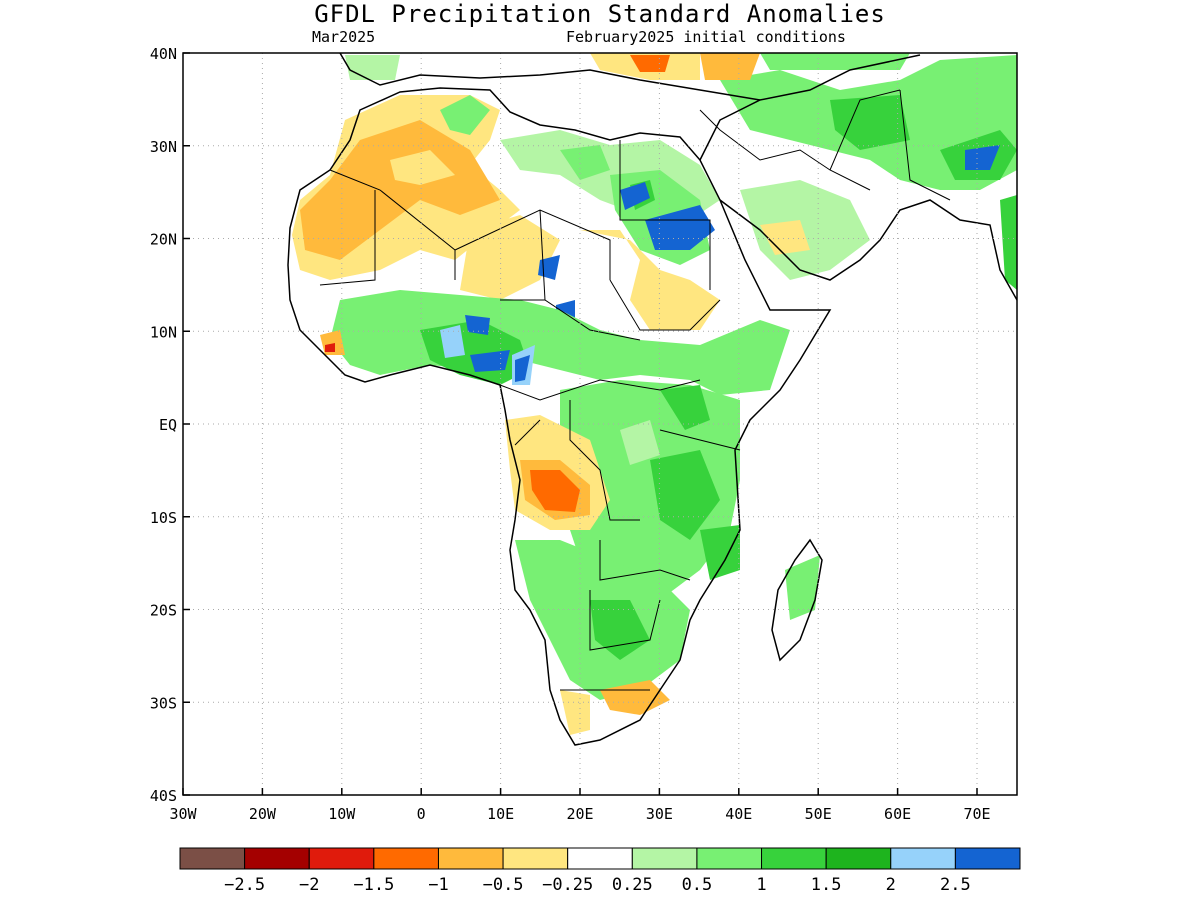 This screenshot has height=900, width=1200. Describe the element at coordinates (632, 885) in the screenshot. I see `colorbar-label: 0.25` at that location.